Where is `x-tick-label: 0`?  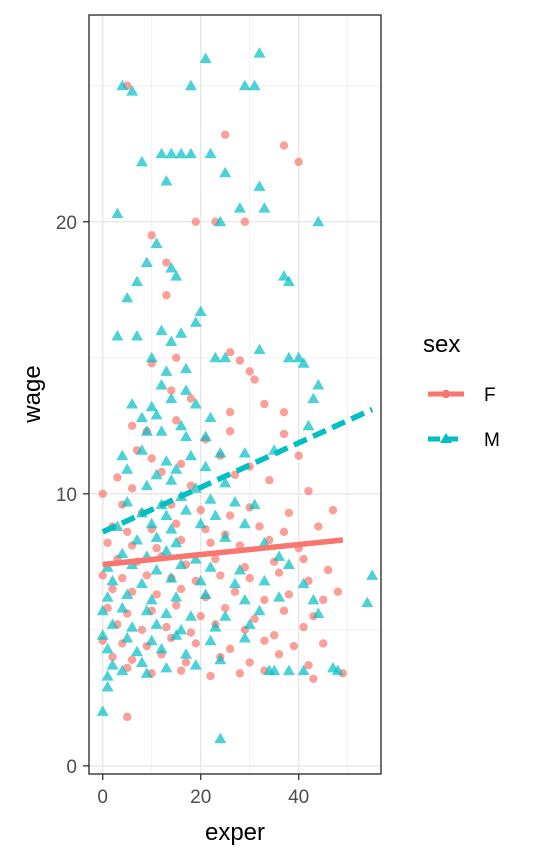 x-tick-label: 0 is located at coordinates (102, 797).